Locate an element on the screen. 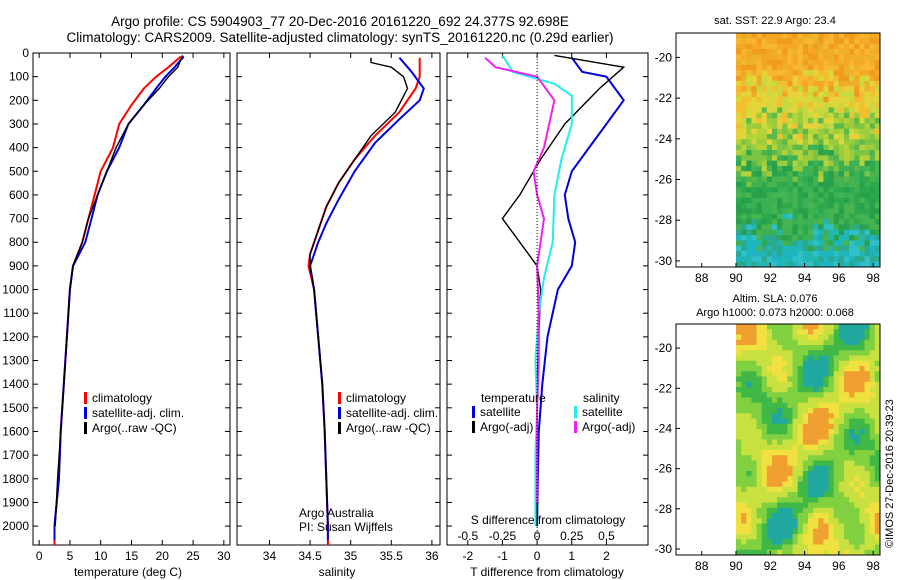  y-tick-label: 1900 is located at coordinates (15, 502).